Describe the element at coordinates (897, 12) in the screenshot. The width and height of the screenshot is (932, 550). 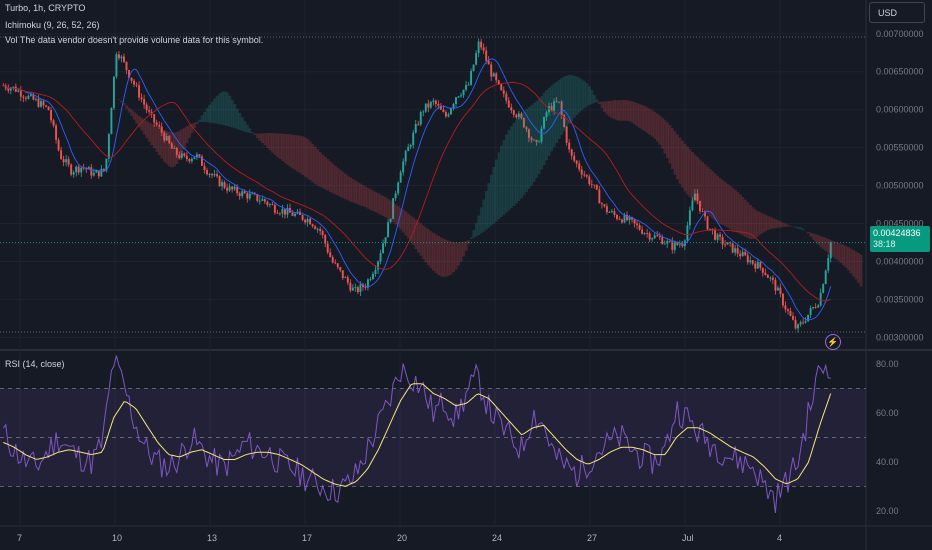
I see `currency-button: USD` at that location.